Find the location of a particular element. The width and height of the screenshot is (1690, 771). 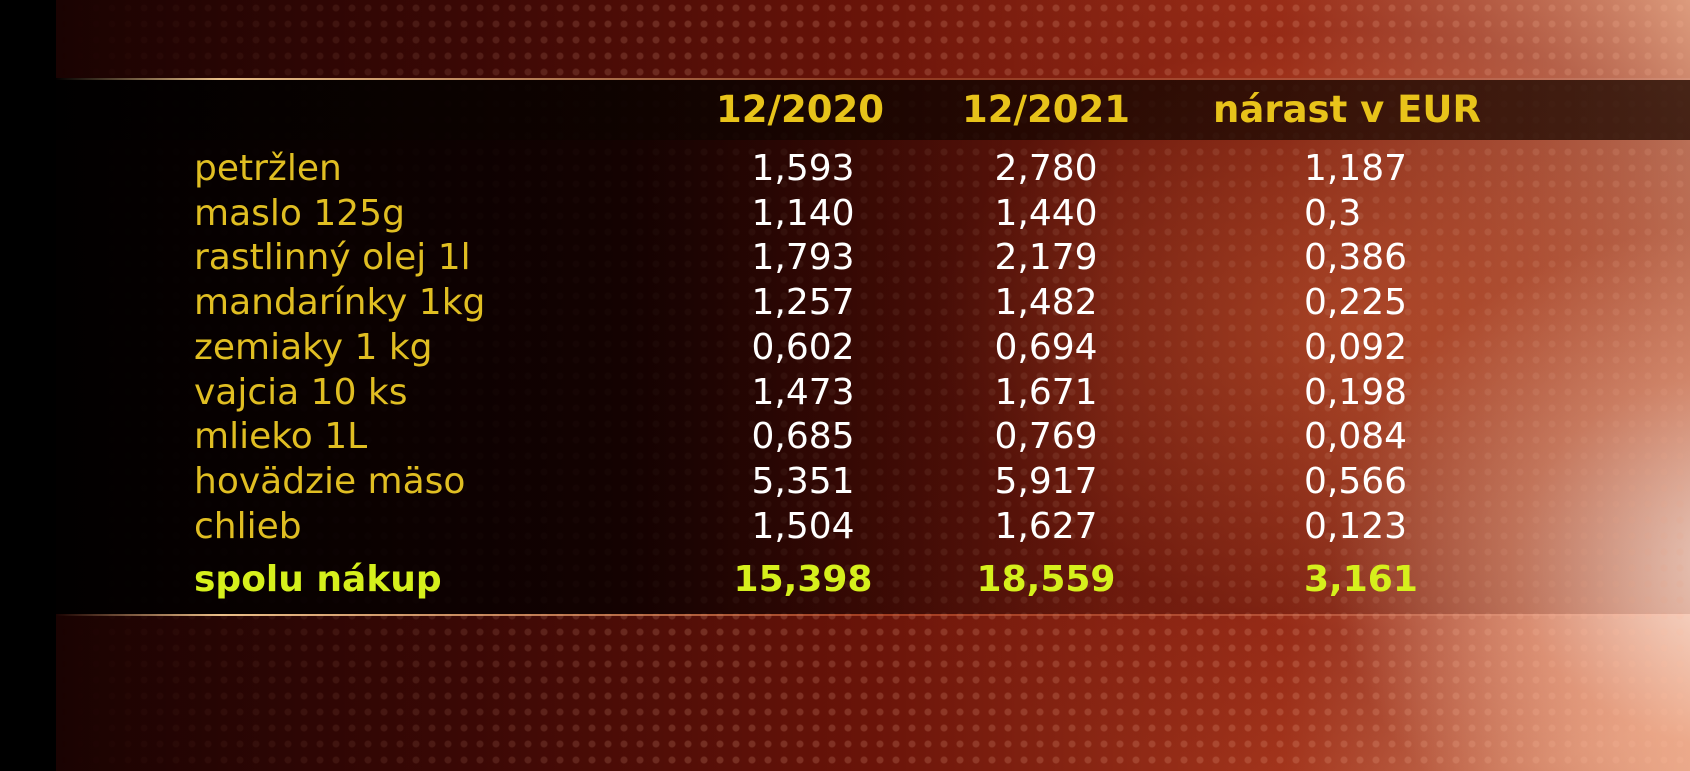

value-2020: 1,793 is located at coordinates (803, 258).